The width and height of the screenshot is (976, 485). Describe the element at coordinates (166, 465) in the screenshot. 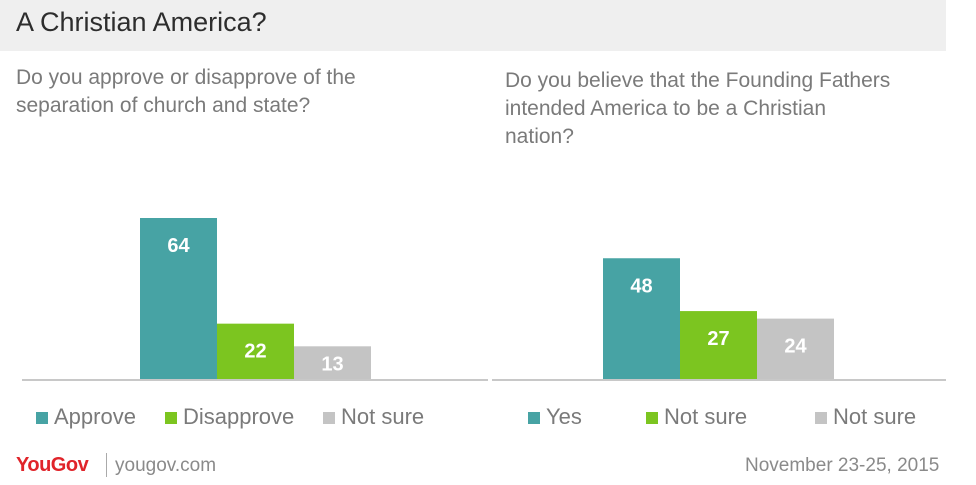

I see `footer-site: yougov.com` at that location.